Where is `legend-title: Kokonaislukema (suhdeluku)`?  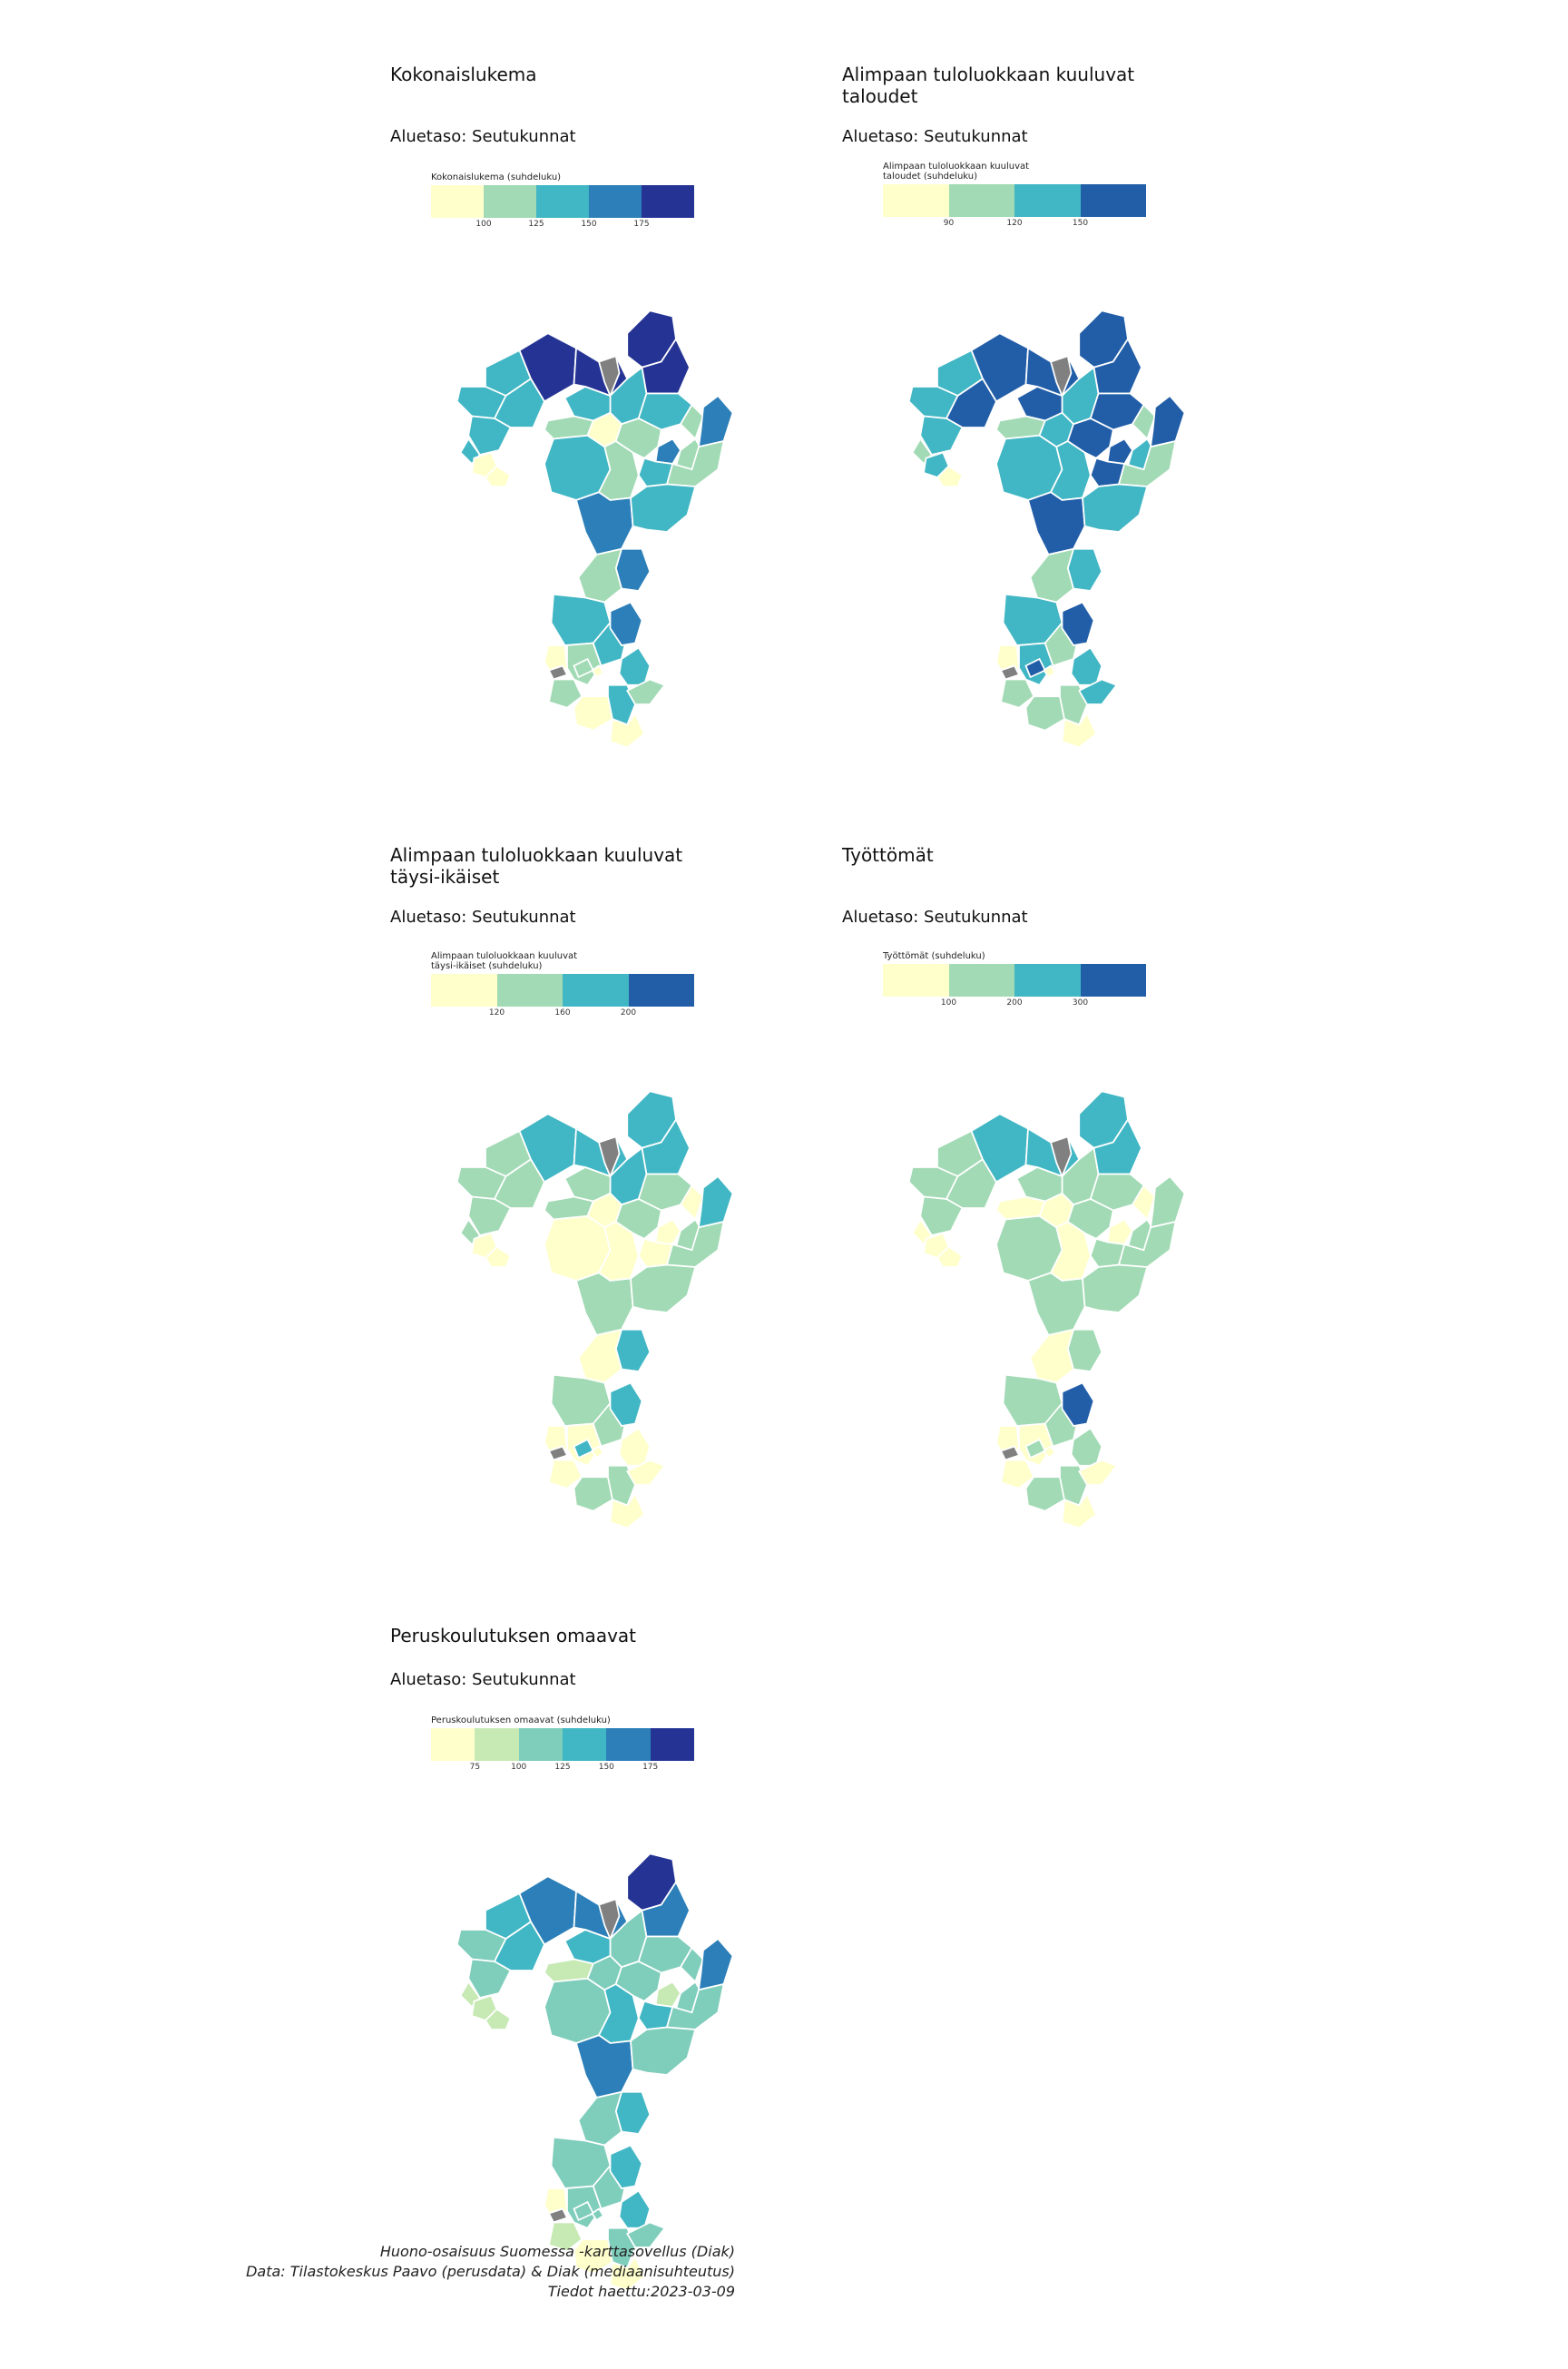
legend-title: Kokonaislukema (suhdeluku) is located at coordinates (496, 177).